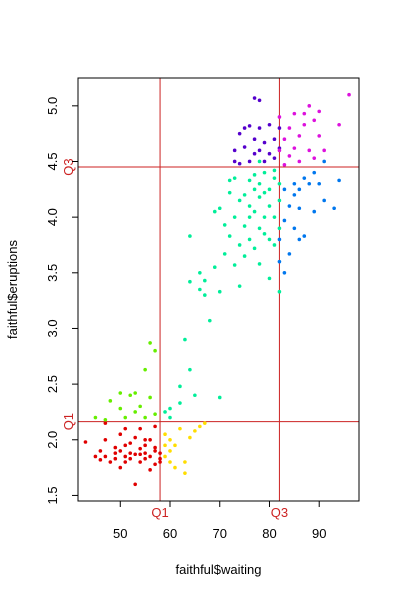 Image resolution: width=400 pixels, height=600 pixels. I want to click on x-tick-label: 50, so click(120, 533).